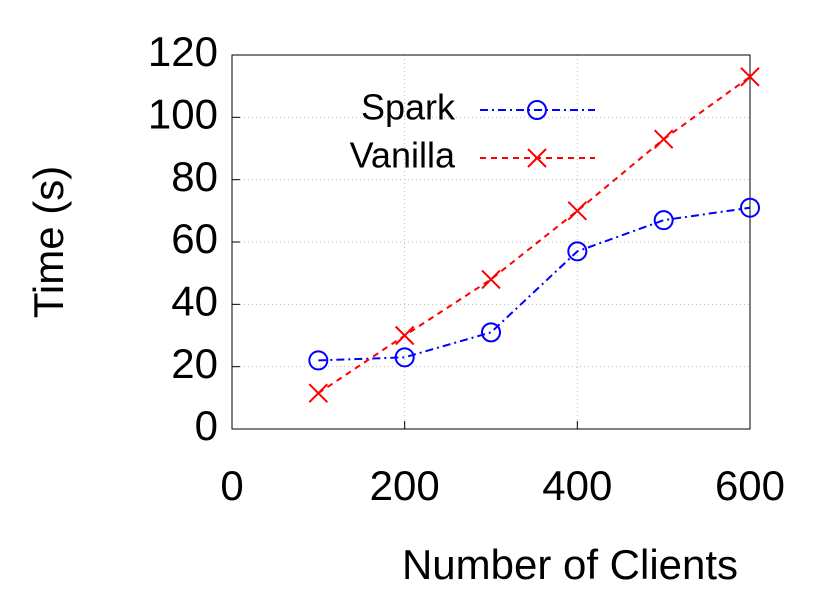  What do you see at coordinates (183, 113) in the screenshot?
I see `y-tick-label: 100` at bounding box center [183, 113].